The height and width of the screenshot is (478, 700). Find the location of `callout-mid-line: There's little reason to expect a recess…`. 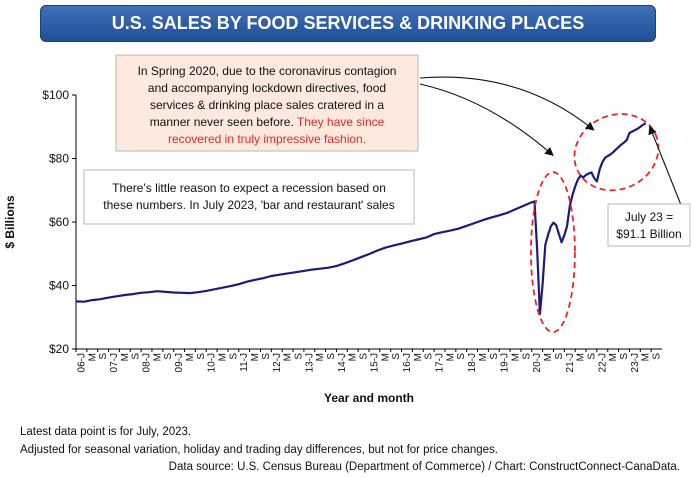

callout-mid-line: There's little reason to expect a recess… is located at coordinates (249, 188).